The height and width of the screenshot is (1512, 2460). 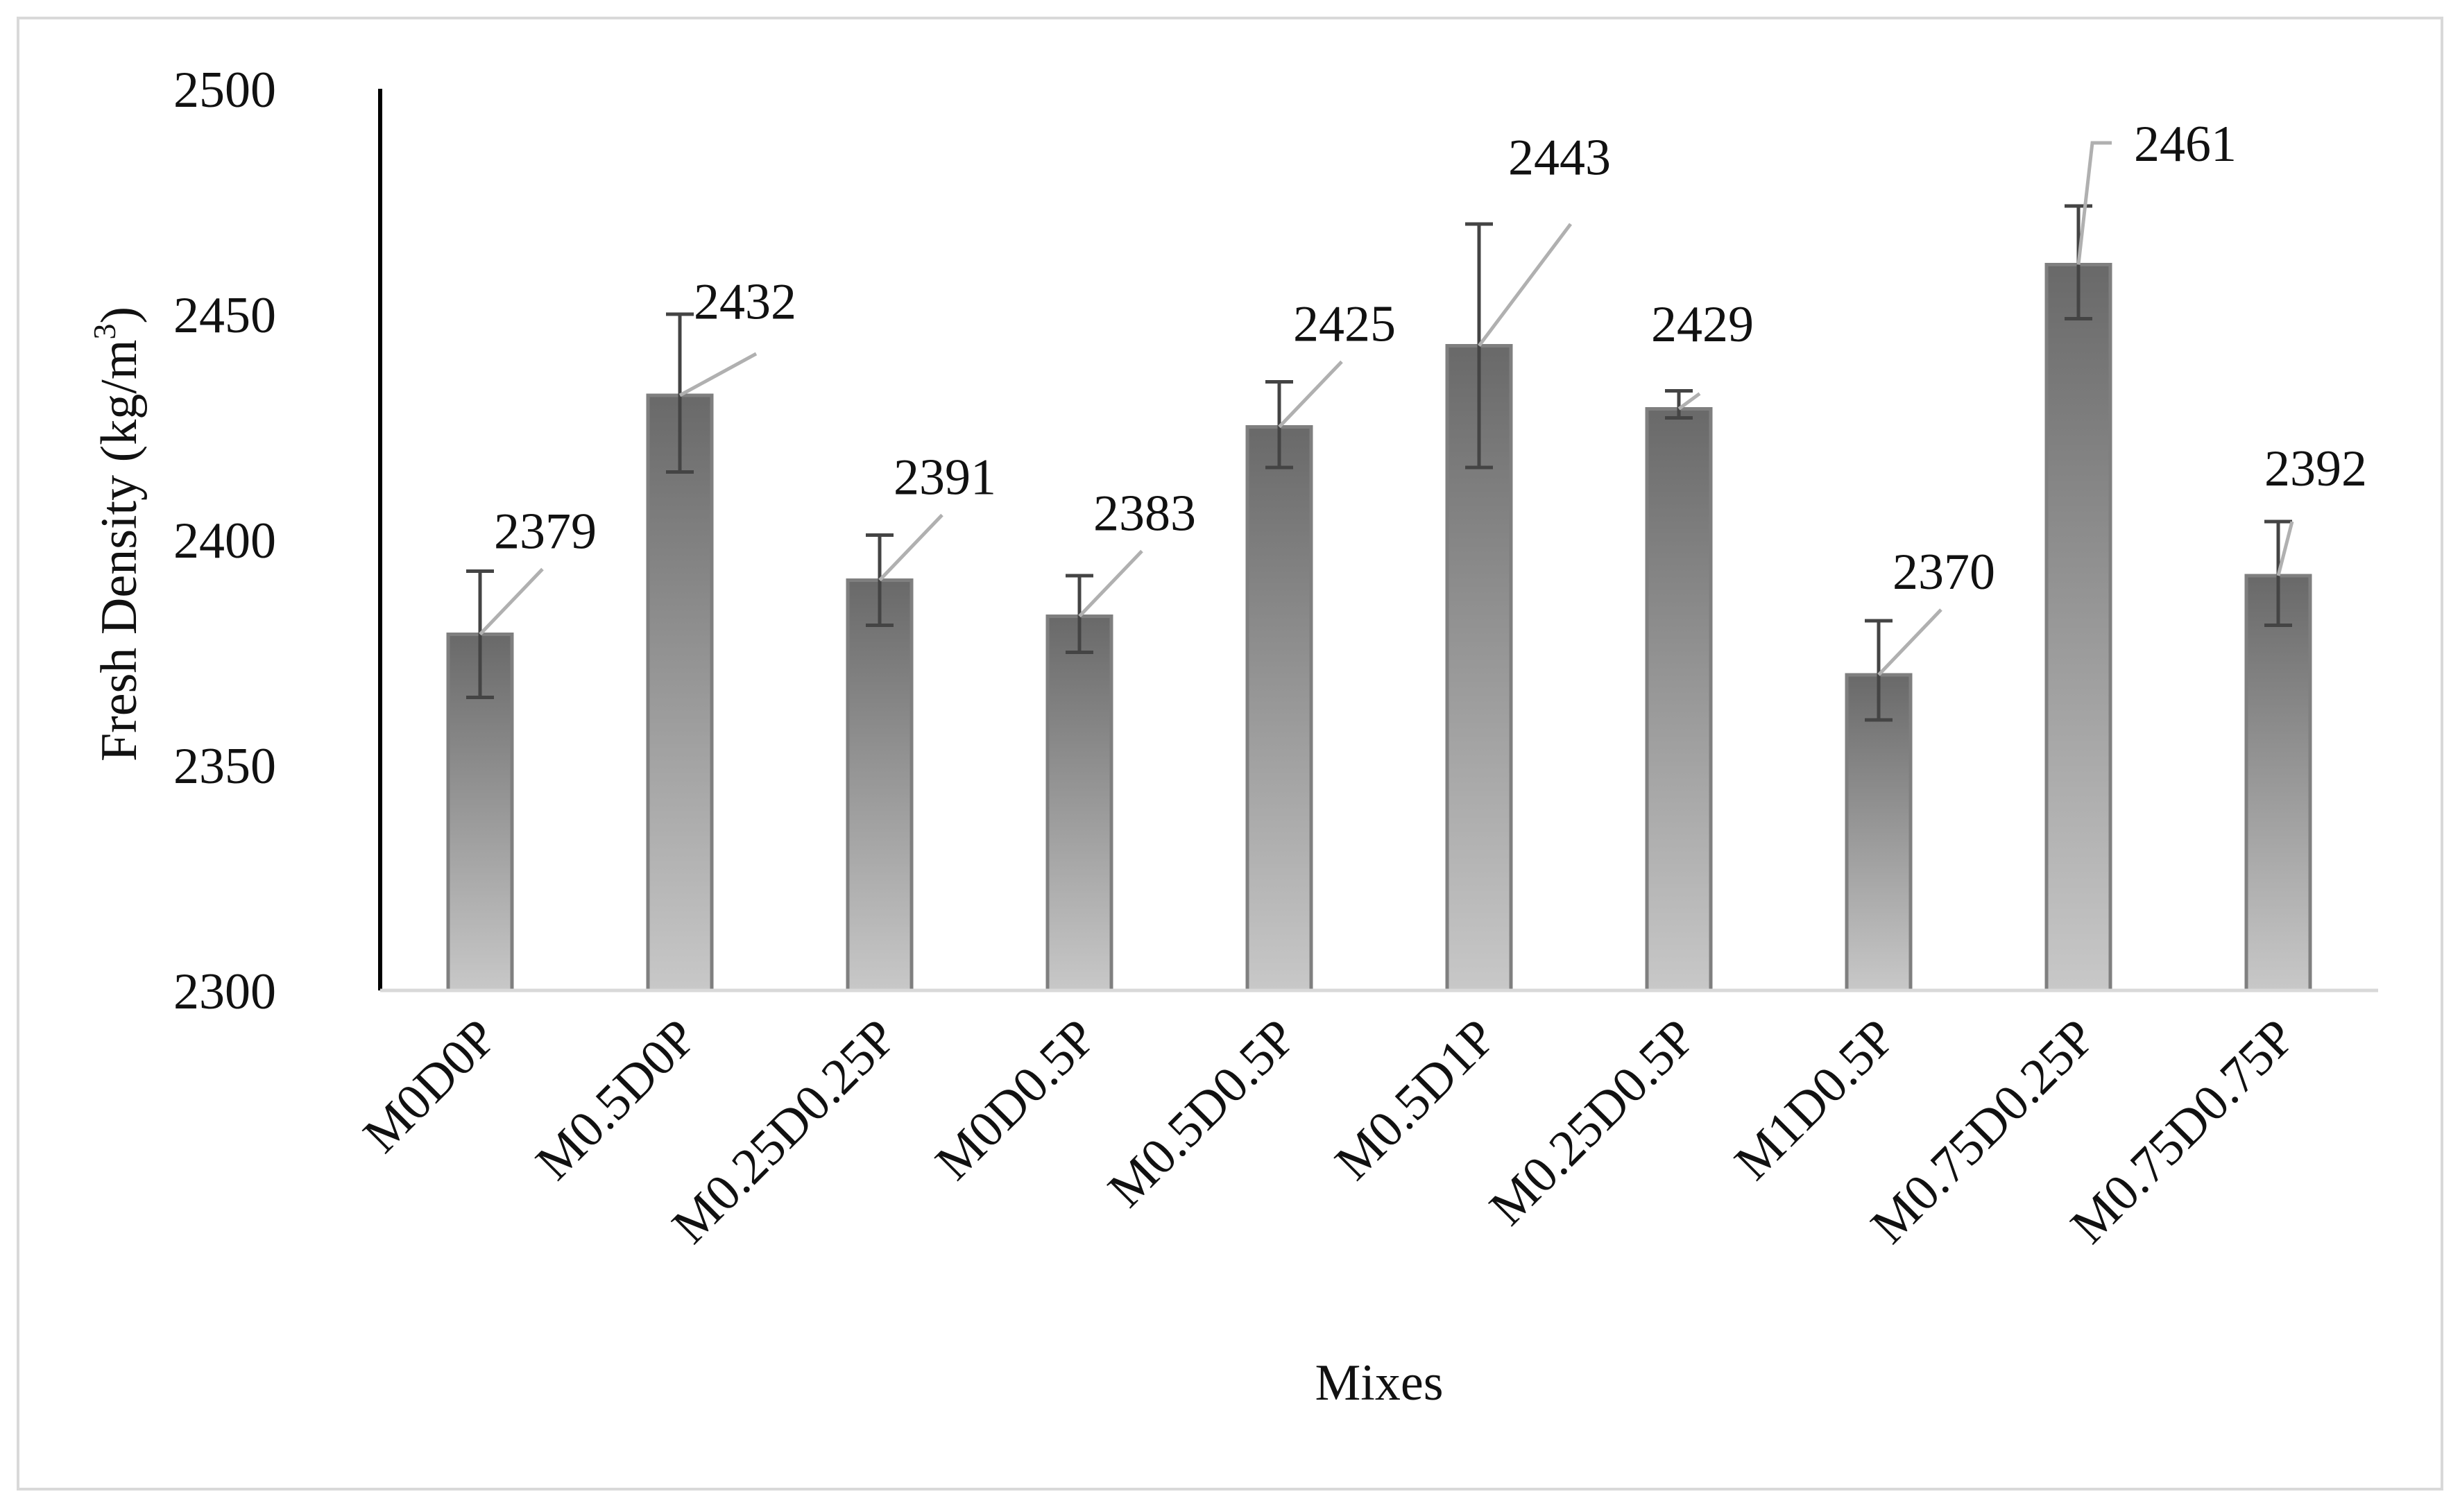 I want to click on y-tick-label: 2450, so click(x=224, y=316).